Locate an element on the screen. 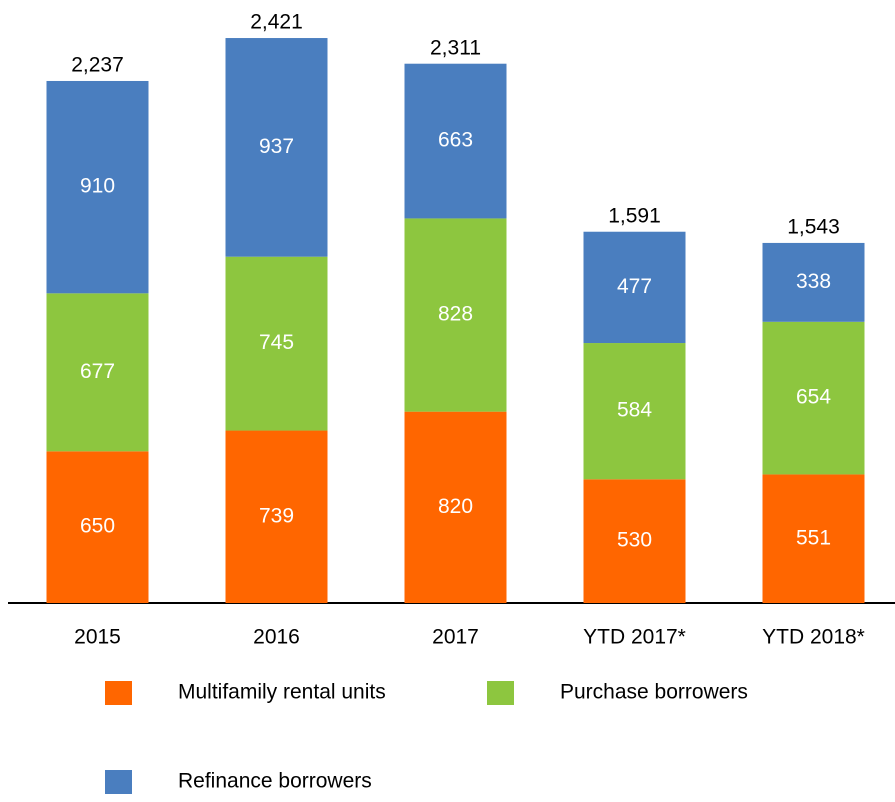 This screenshot has width=895, height=802. data-label: 910 is located at coordinates (97, 186).